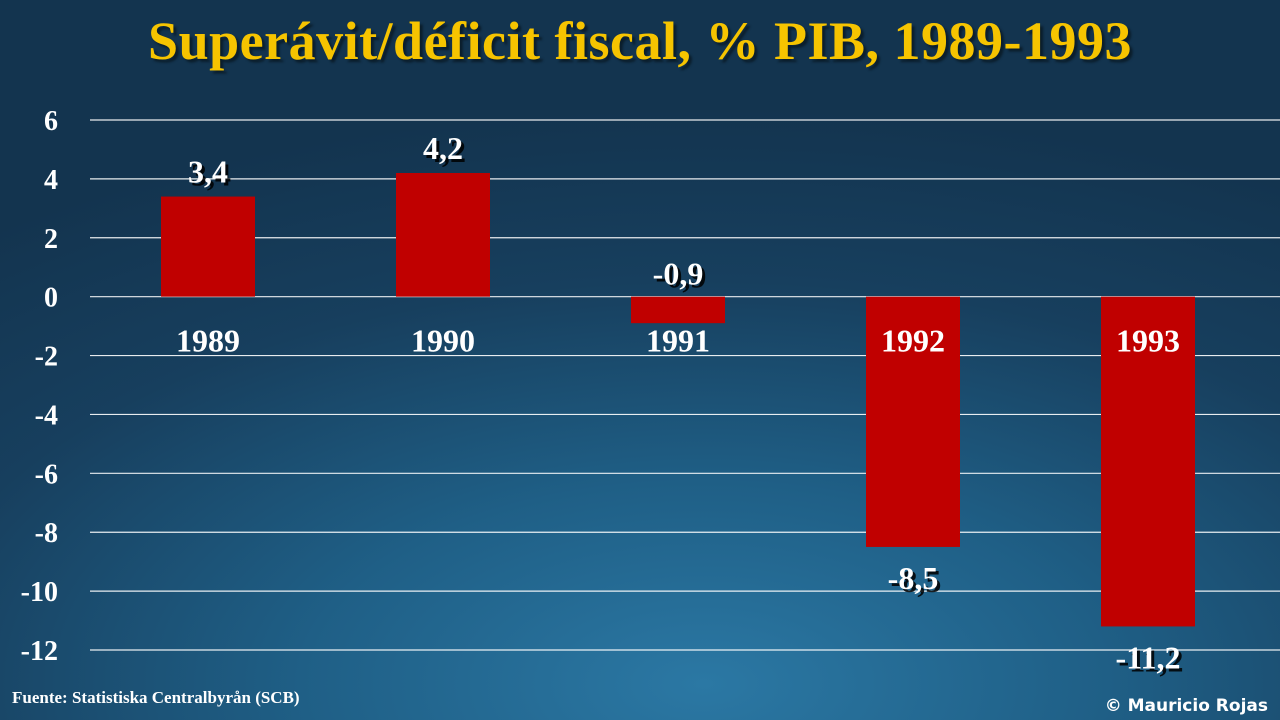 The height and width of the screenshot is (720, 1280). I want to click on y-tick-label: 4, so click(51, 180).